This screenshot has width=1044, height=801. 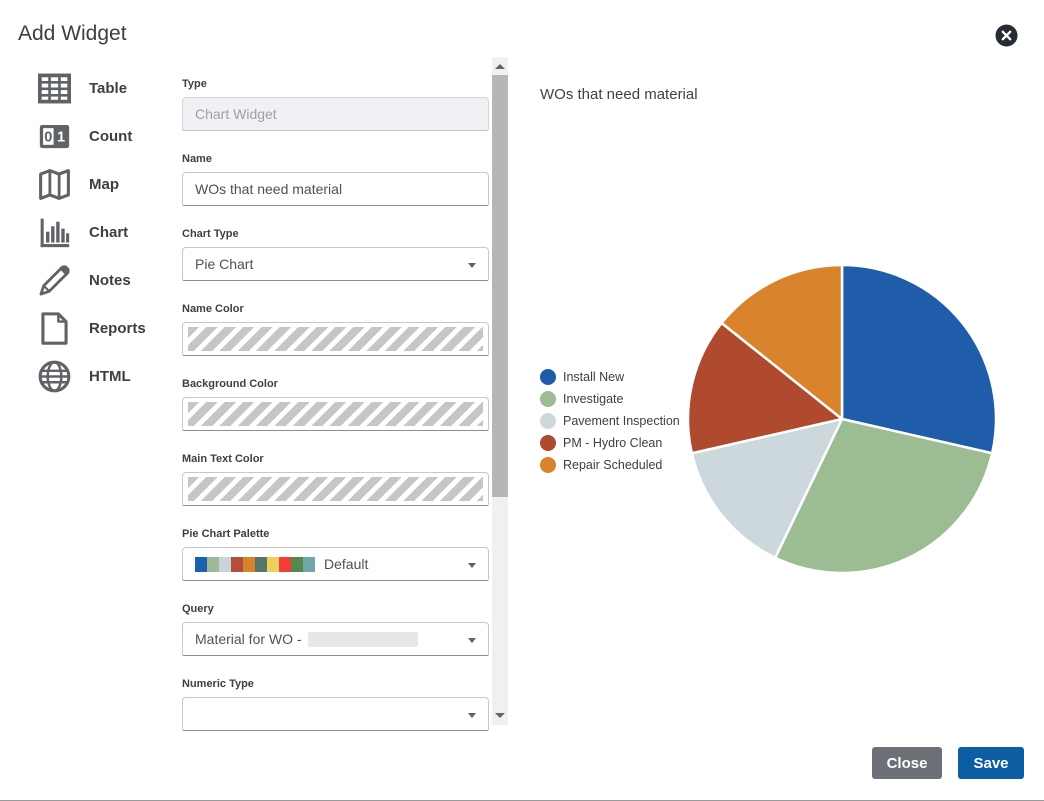 I want to click on numeric-type-select, so click(x=335, y=714).